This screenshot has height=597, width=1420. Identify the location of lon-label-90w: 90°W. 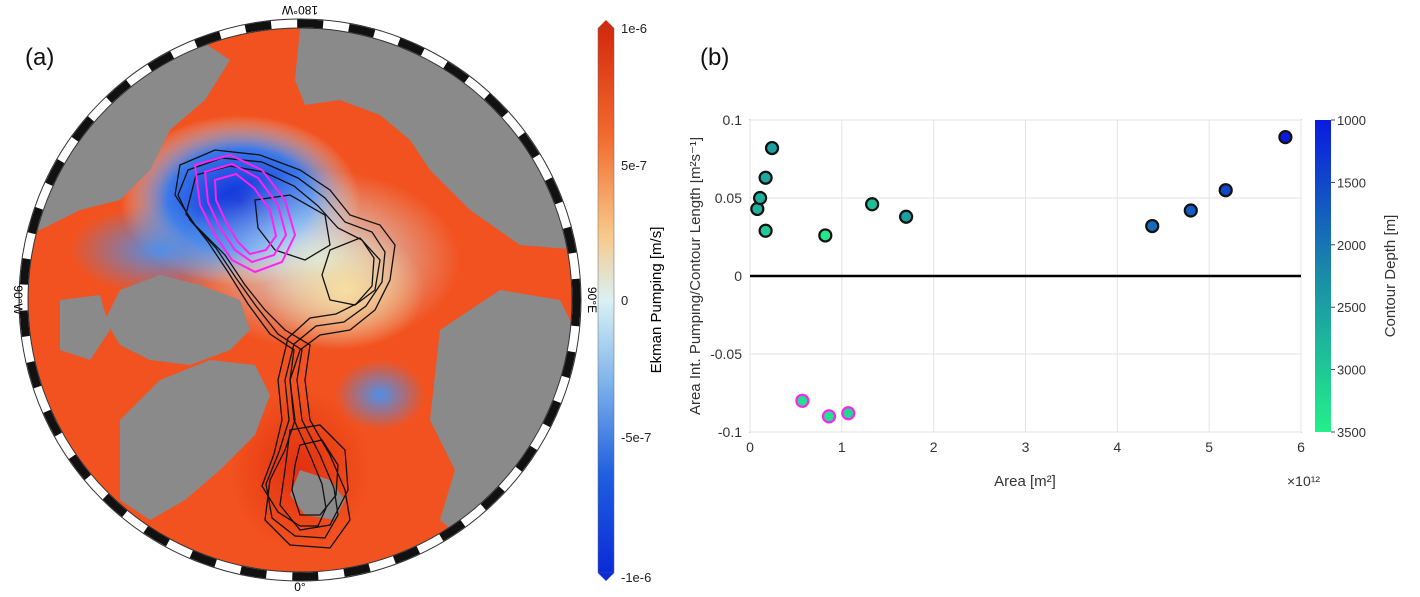
(18, 300).